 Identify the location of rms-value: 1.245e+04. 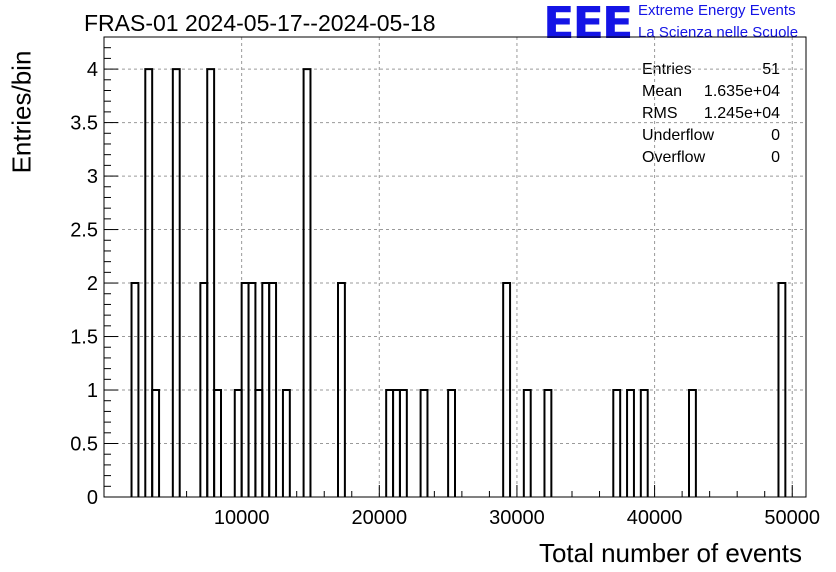
(741, 113).